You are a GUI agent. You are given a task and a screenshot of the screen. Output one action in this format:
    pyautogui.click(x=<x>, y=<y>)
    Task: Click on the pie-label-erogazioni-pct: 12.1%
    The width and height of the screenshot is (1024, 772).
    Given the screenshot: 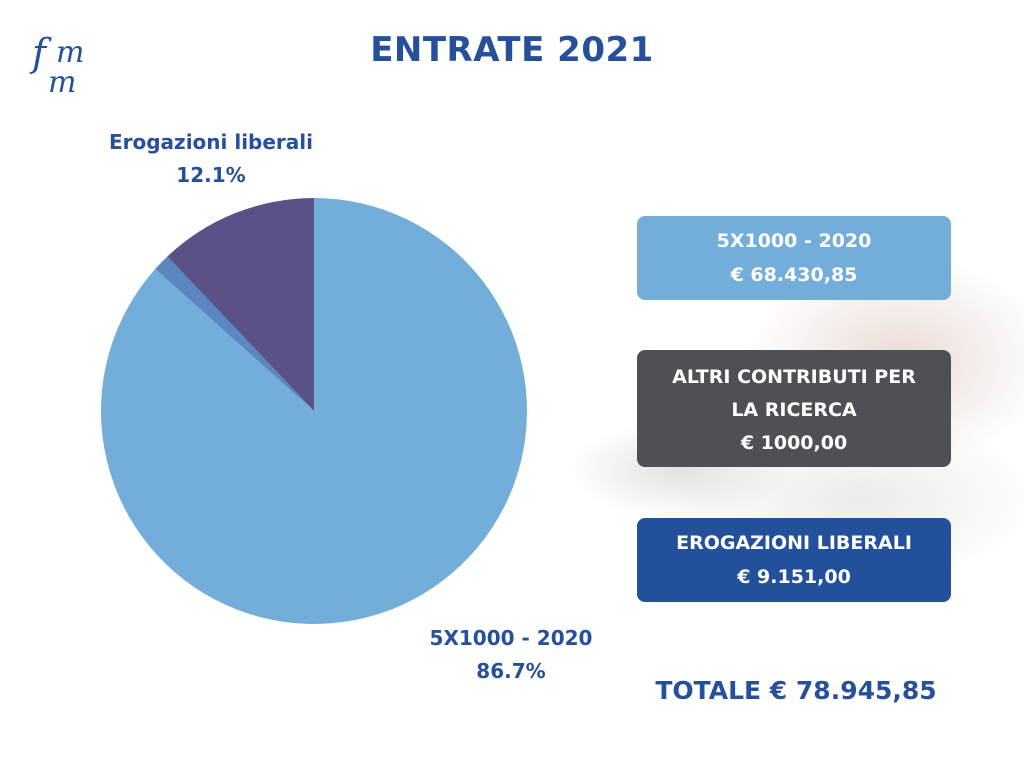 What is the action you would take?
    pyautogui.click(x=211, y=175)
    